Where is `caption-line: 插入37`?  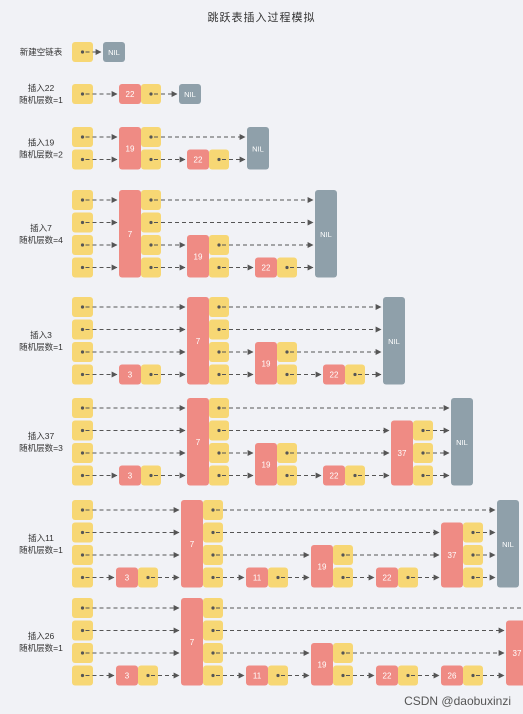
caption-line: 插入37 is located at coordinates (41, 436).